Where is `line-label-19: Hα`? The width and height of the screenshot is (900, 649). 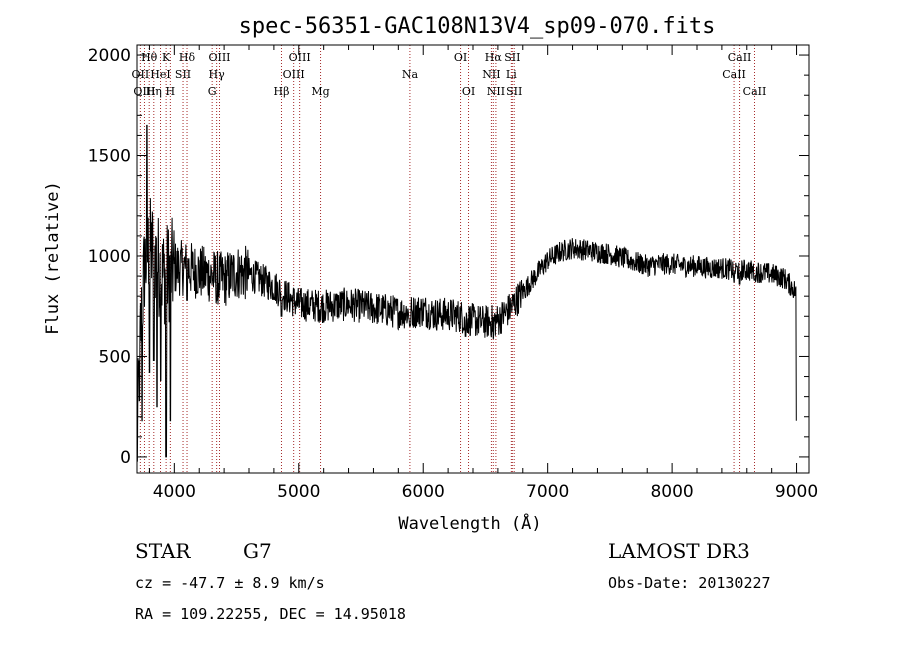 line-label-19: Hα is located at coordinates (494, 57).